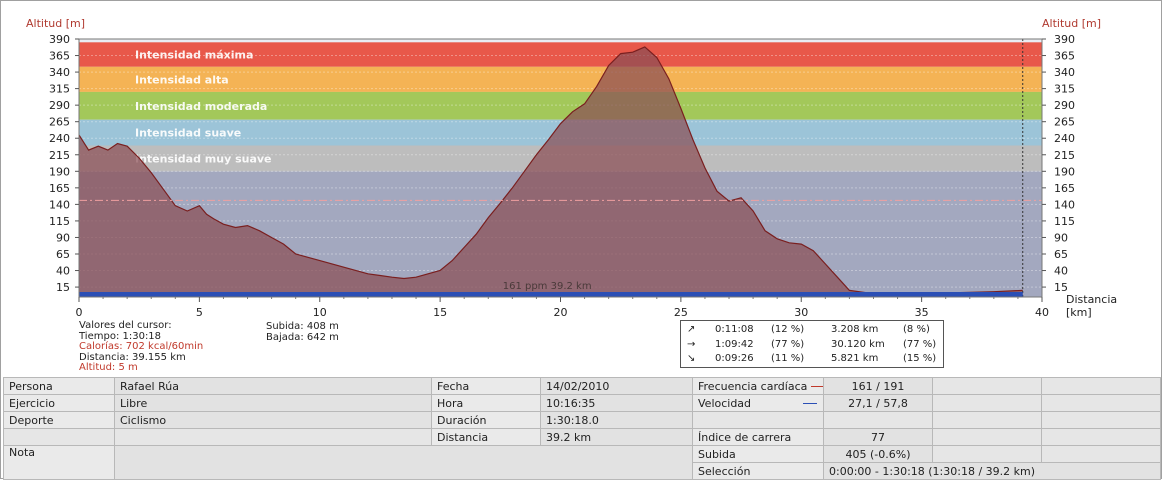 The height and width of the screenshot is (480, 1162). I want to click on x-tick-label: 10, so click(320, 312).